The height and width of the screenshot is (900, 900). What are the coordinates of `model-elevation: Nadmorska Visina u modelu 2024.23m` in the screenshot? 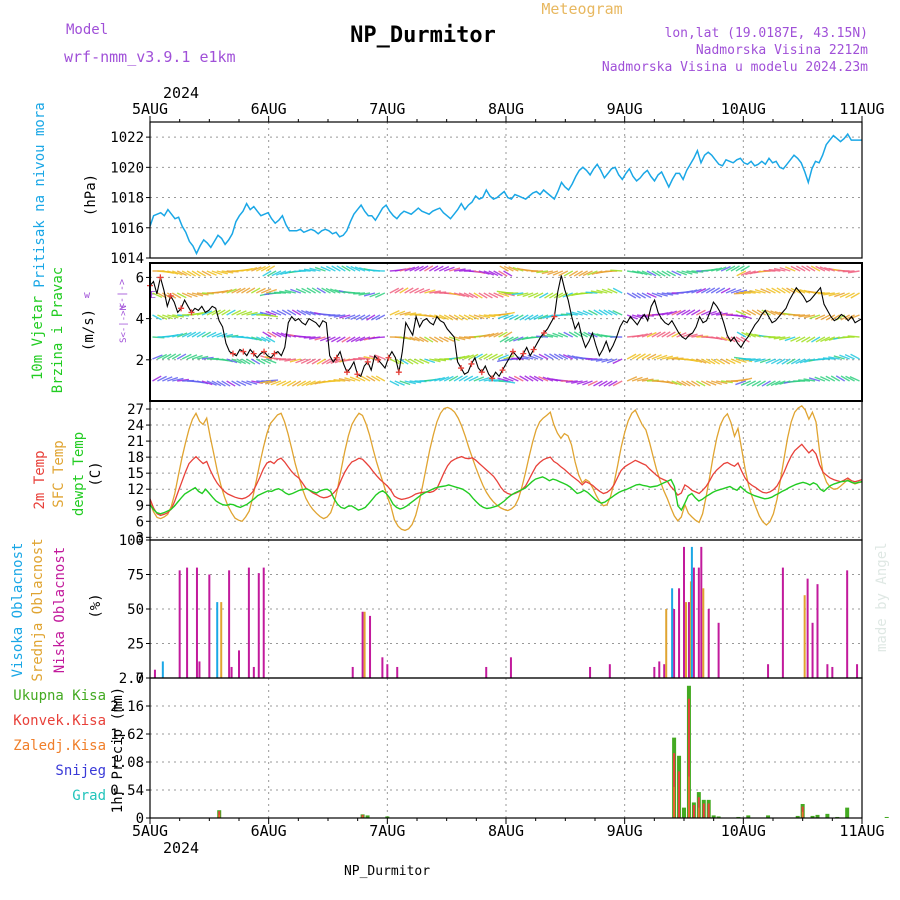 It's located at (735, 67).